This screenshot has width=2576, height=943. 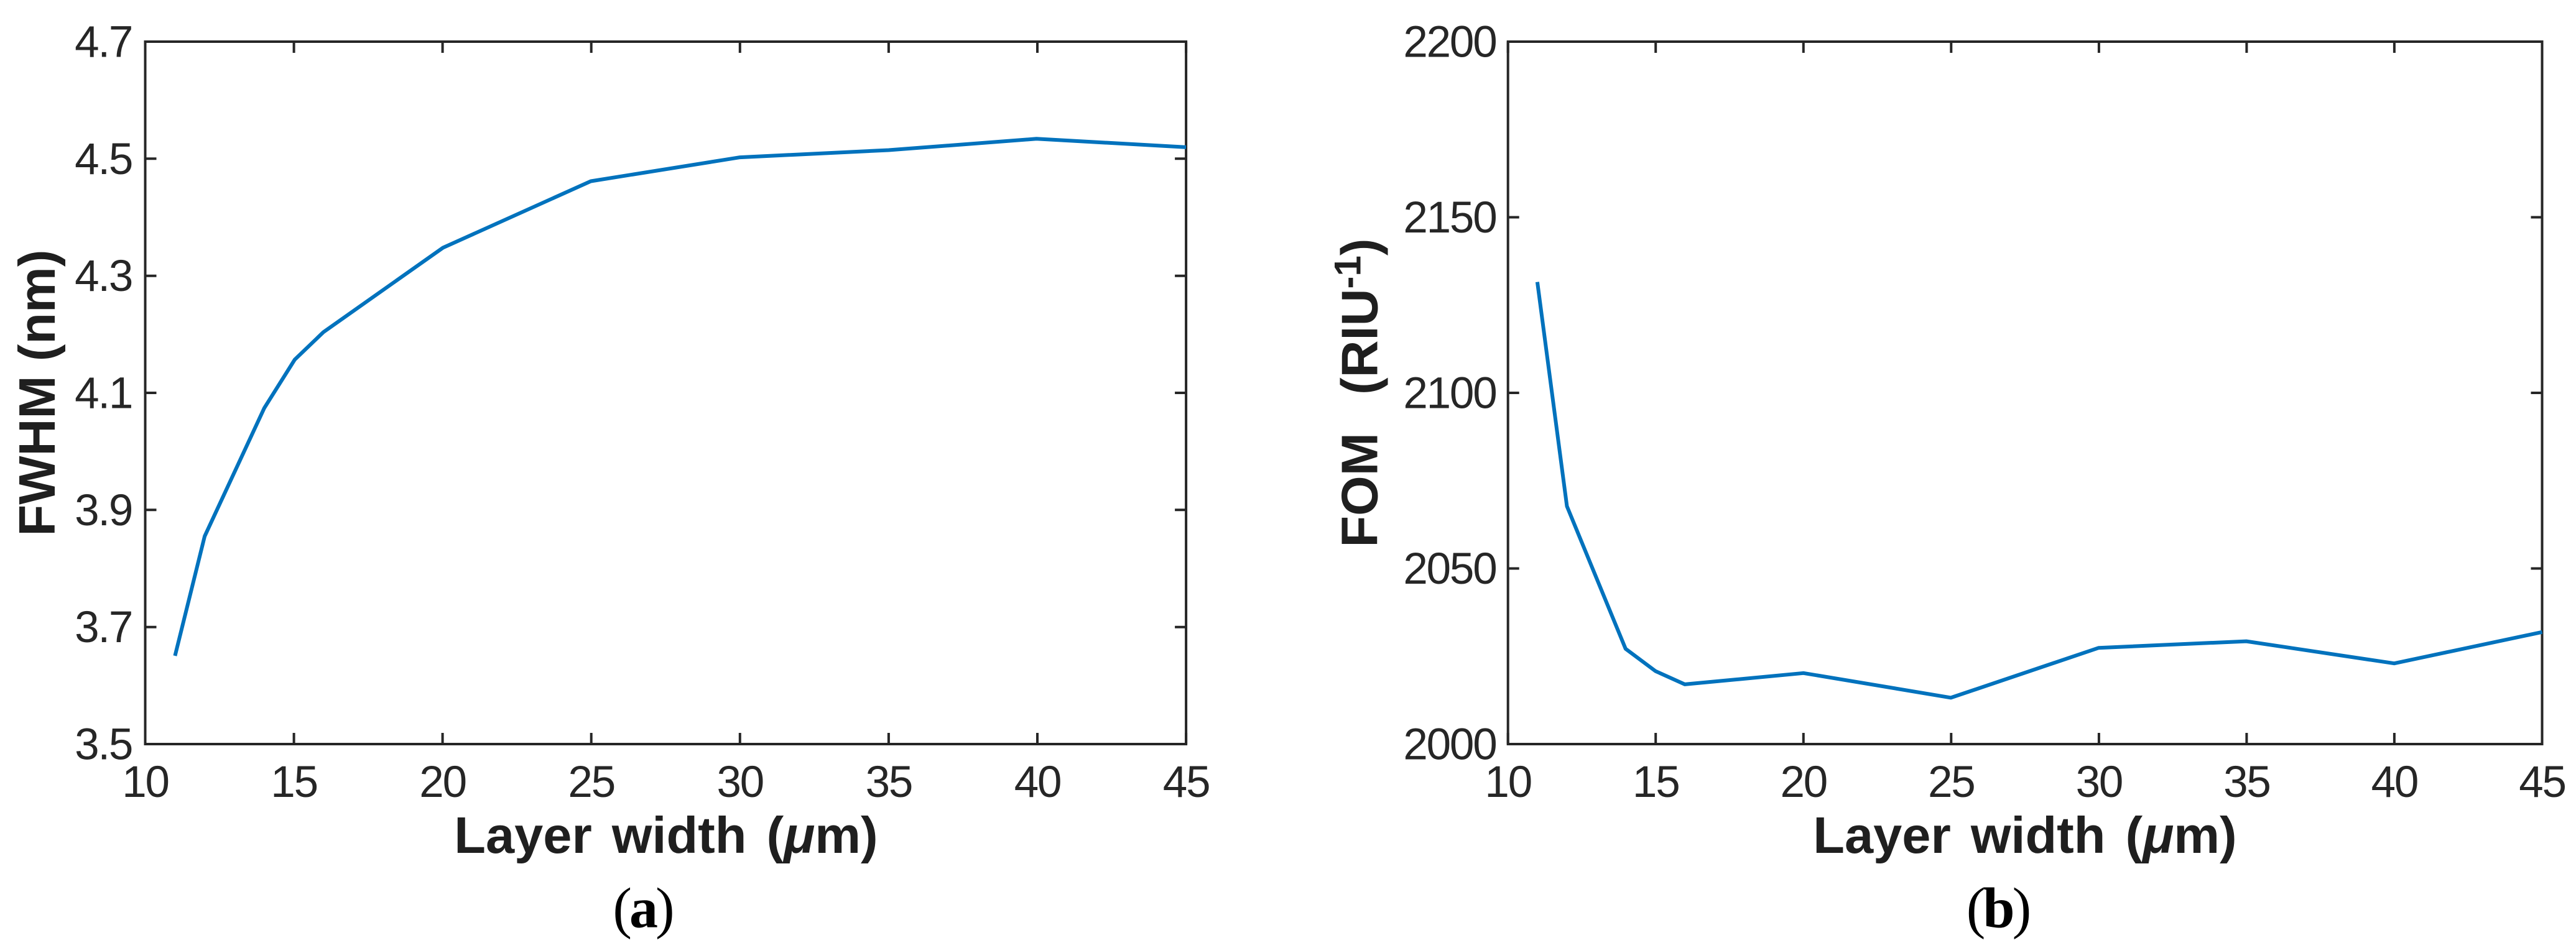 What do you see at coordinates (104, 745) in the screenshot?
I see `svg-text: 3.5` at bounding box center [104, 745].